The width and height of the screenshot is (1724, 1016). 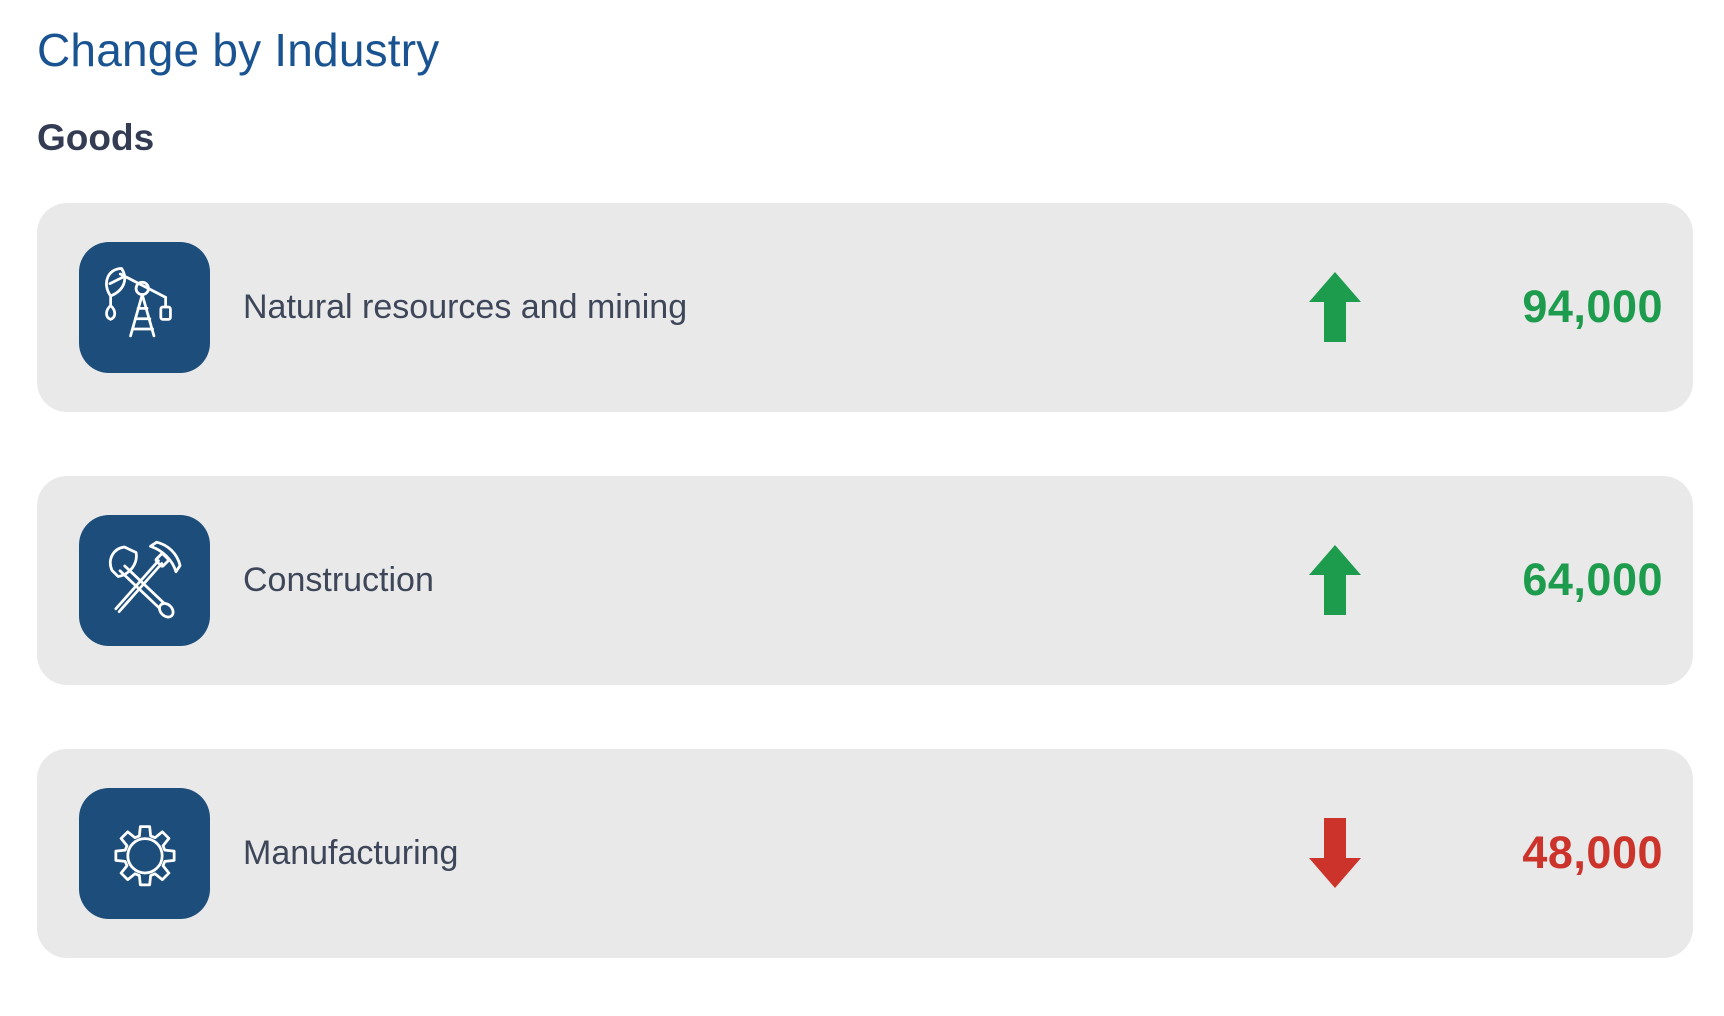 What do you see at coordinates (144, 853) in the screenshot?
I see `gear-icon` at bounding box center [144, 853].